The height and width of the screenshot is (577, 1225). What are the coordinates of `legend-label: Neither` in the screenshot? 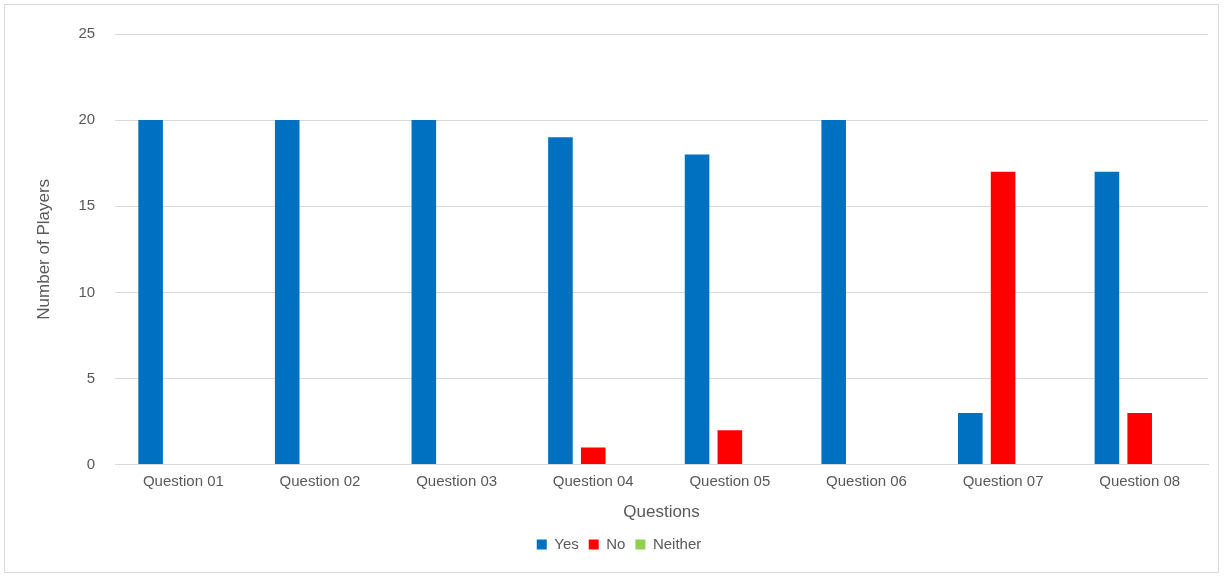 It's located at (677, 543).